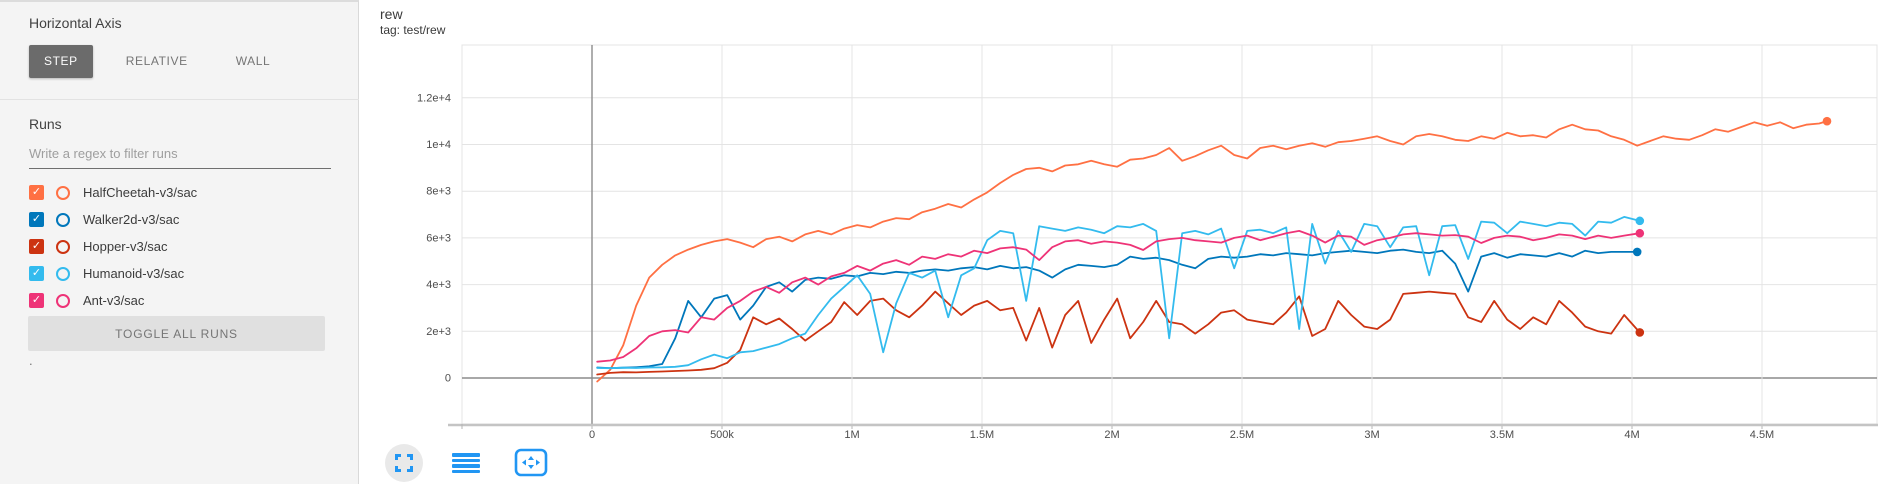  Describe the element at coordinates (179, 99) in the screenshot. I see `sidebar-divider` at that location.